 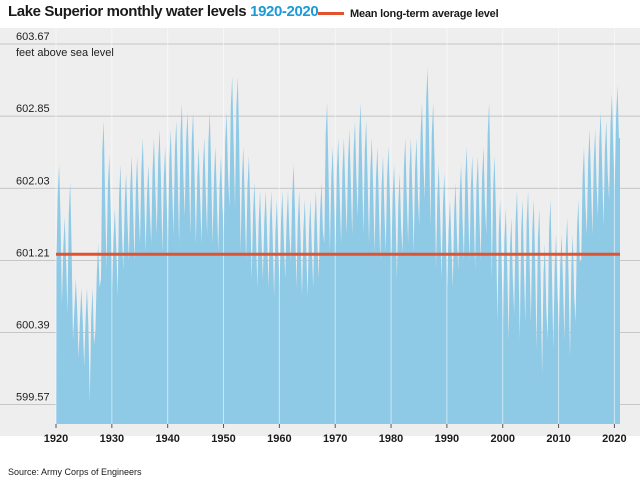 I want to click on legend-mean-line-swatch, so click(x=331, y=14).